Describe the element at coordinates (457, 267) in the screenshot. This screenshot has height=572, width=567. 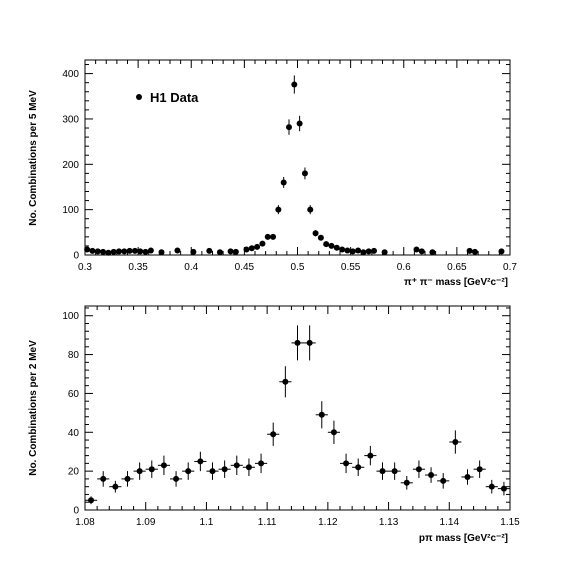
I see `top-x-tick-label: 0.65` at that location.